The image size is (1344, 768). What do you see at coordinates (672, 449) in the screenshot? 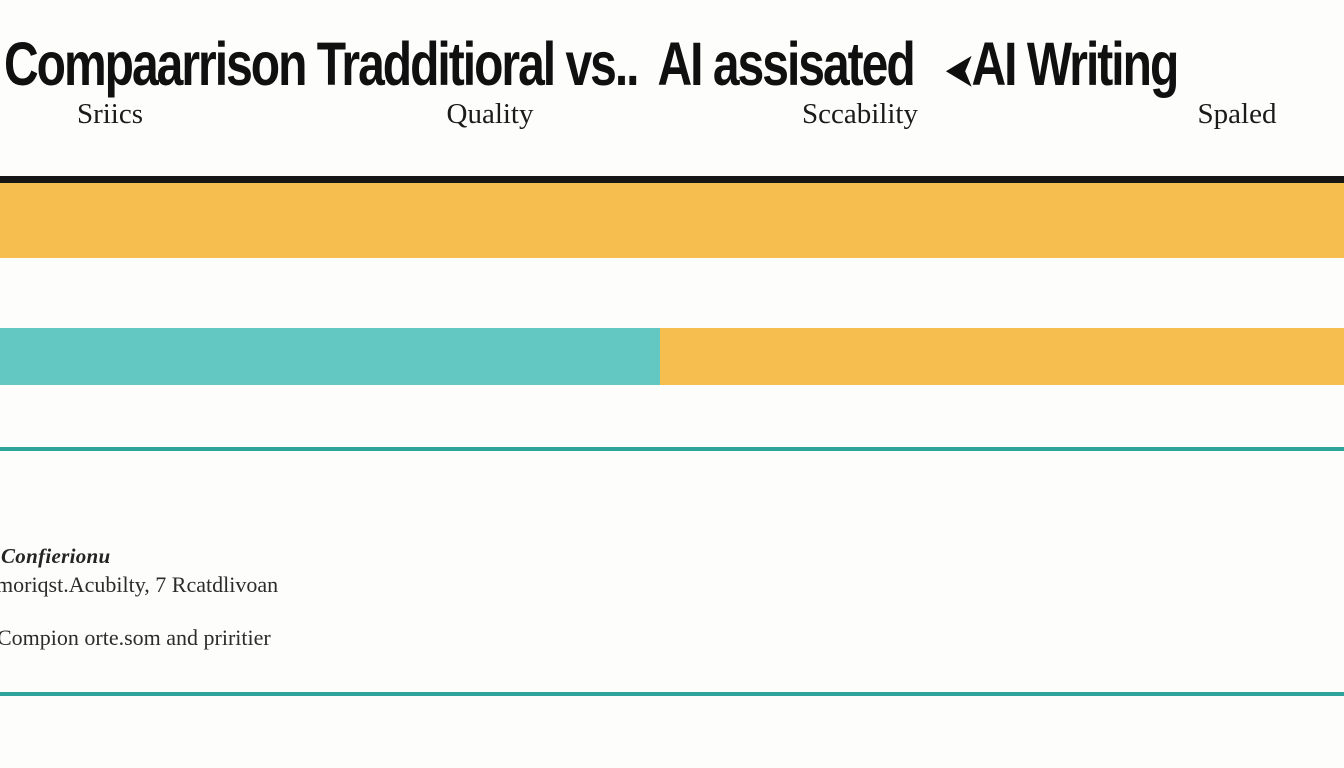
I see `divider-teal-top` at bounding box center [672, 449].